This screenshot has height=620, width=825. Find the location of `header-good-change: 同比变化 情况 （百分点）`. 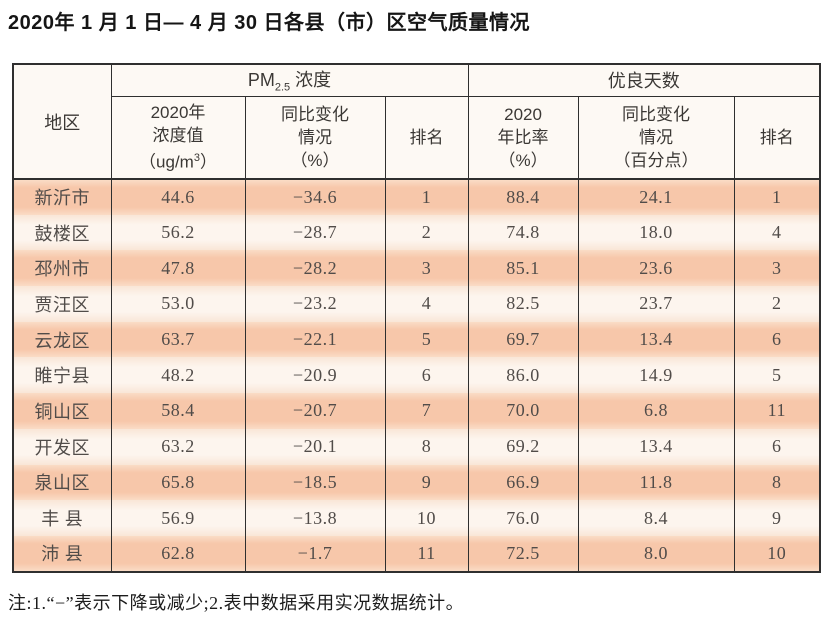

header-good-change: 同比变化 情况 （百分点） is located at coordinates (656, 138).